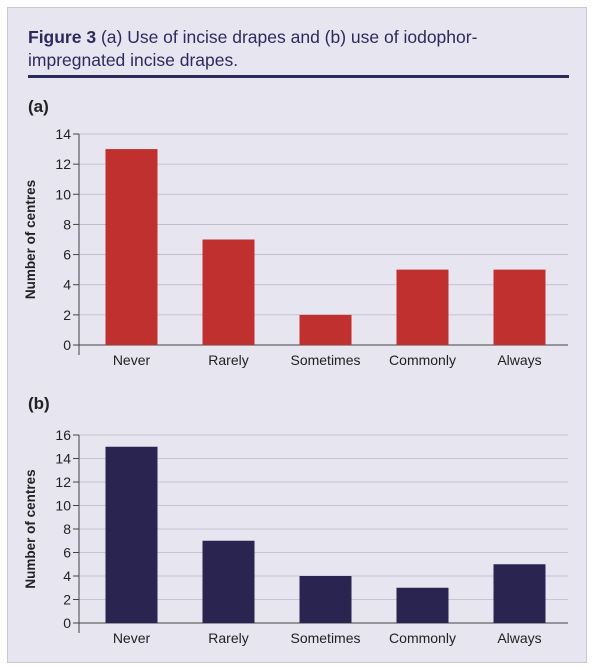 Image resolution: width=594 pixels, height=670 pixels. I want to click on y-tick-label-a-12: 12, so click(63, 164).